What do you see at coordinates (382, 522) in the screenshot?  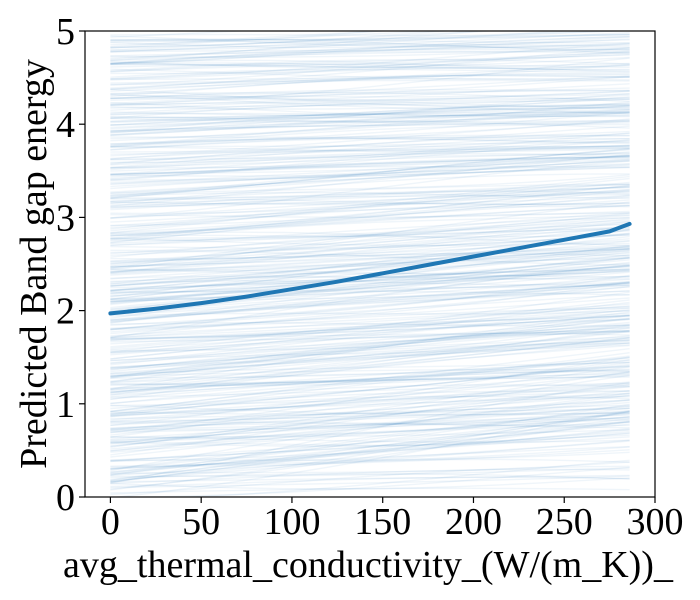 I see `x-tick-label: 150` at bounding box center [382, 522].